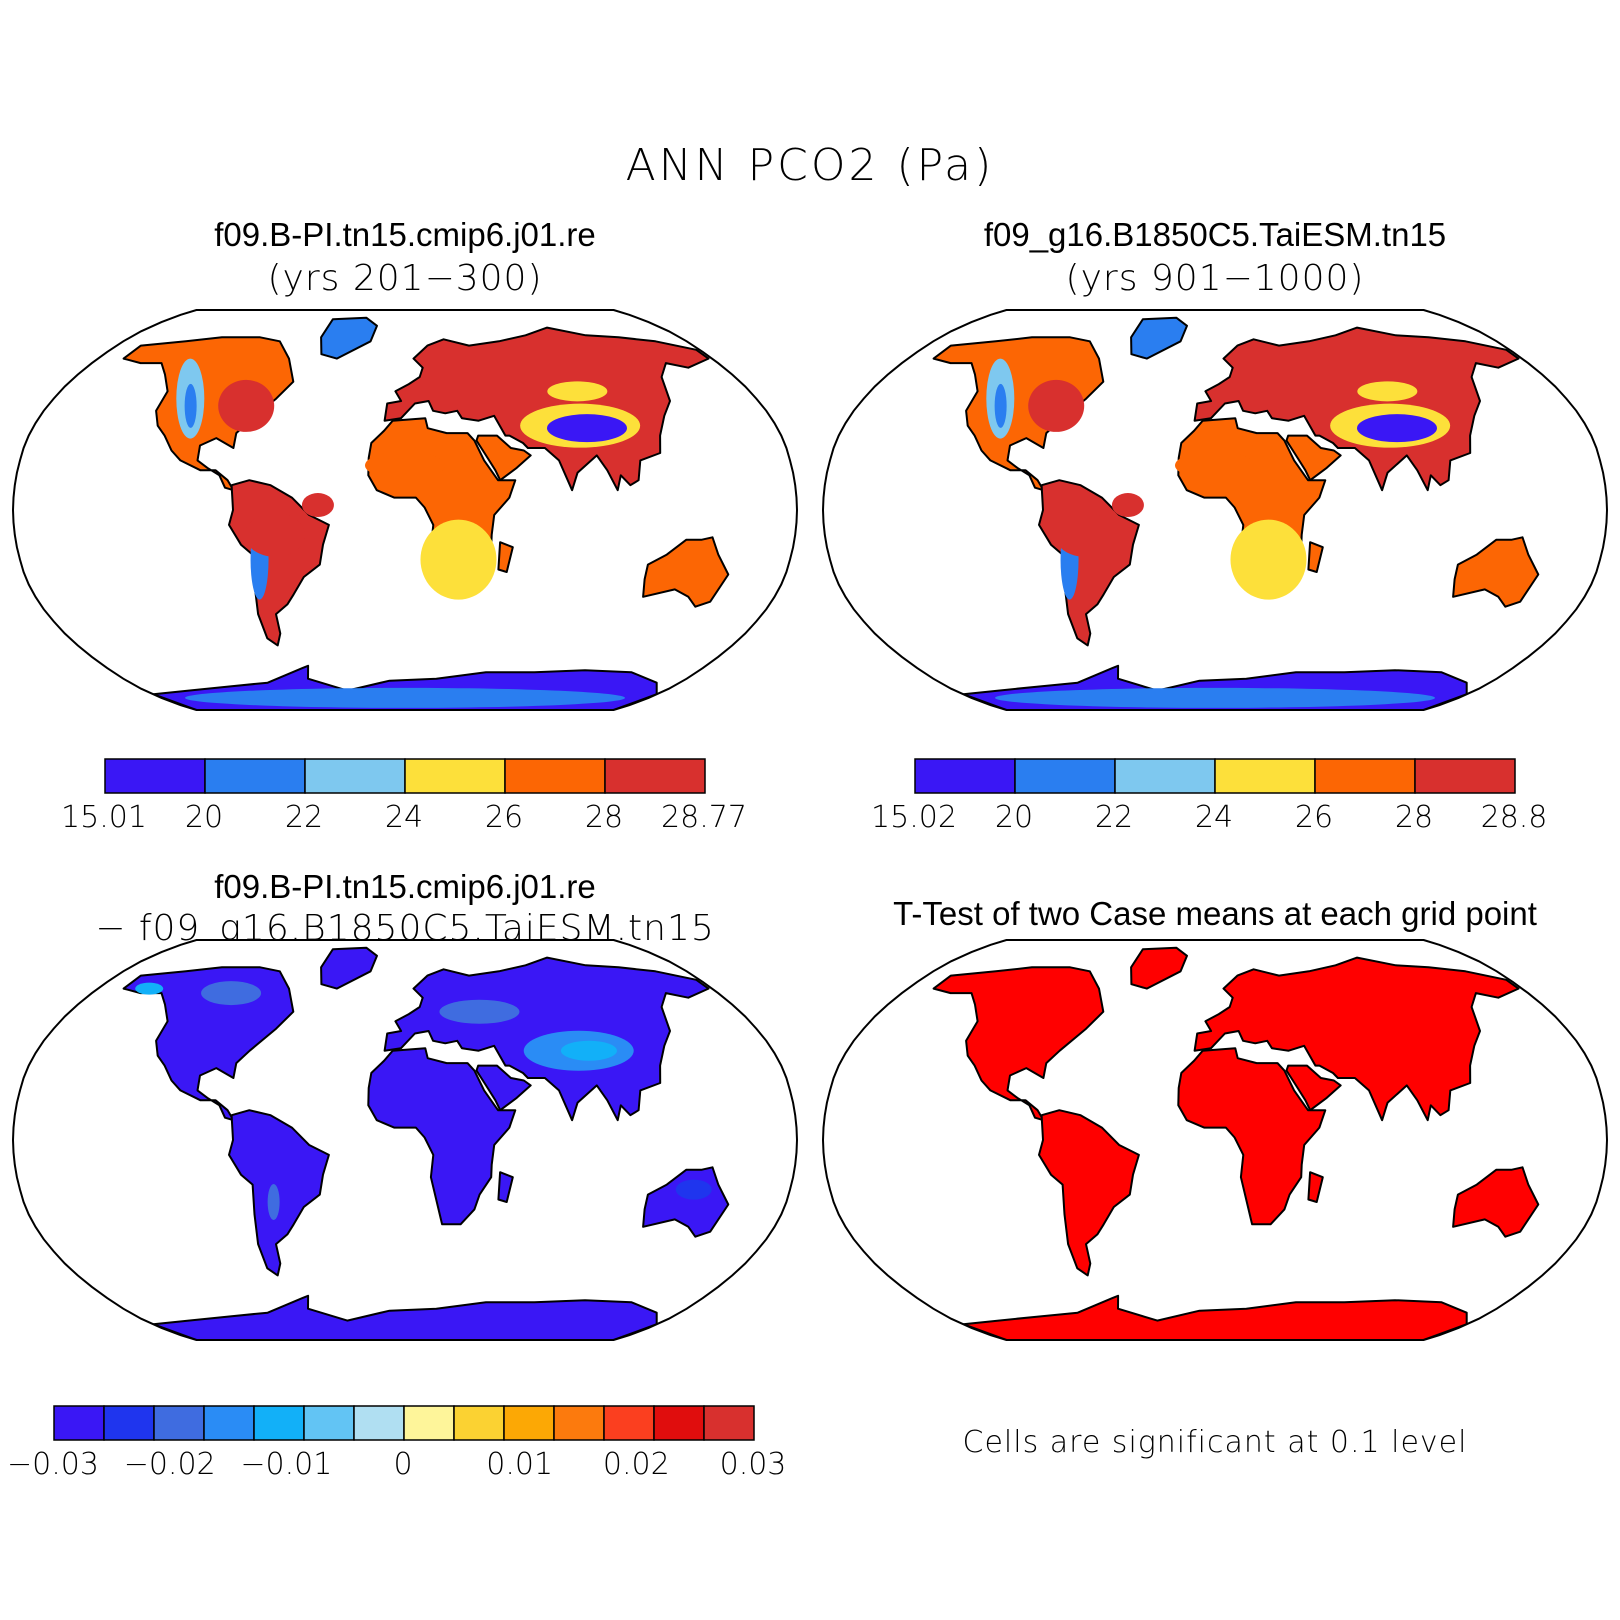  I want to click on panel1-title: f09.B-PI.tn15.cmip6.j01.re, so click(405, 234).